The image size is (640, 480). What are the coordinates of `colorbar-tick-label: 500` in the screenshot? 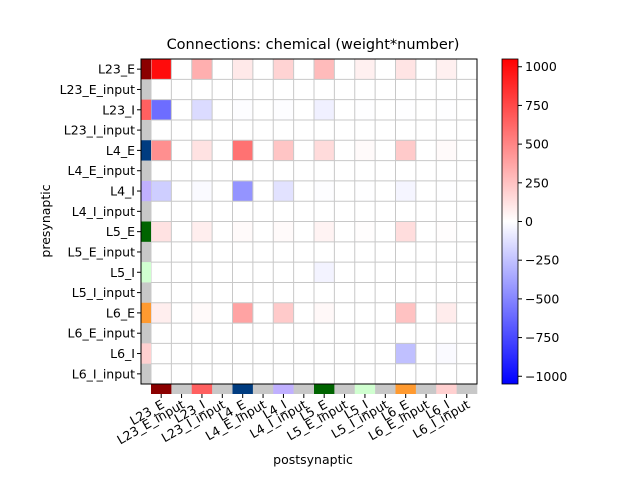 It's located at (537, 144).